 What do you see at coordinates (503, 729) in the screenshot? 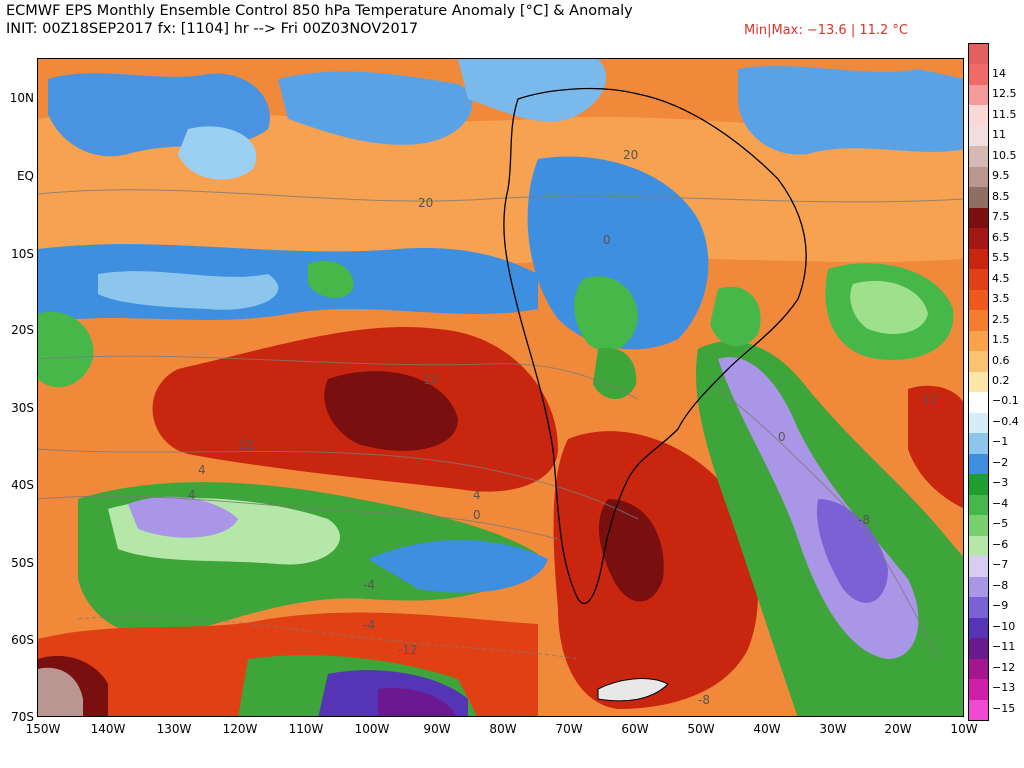
I see `lon-label-80w: 80W` at bounding box center [503, 729].